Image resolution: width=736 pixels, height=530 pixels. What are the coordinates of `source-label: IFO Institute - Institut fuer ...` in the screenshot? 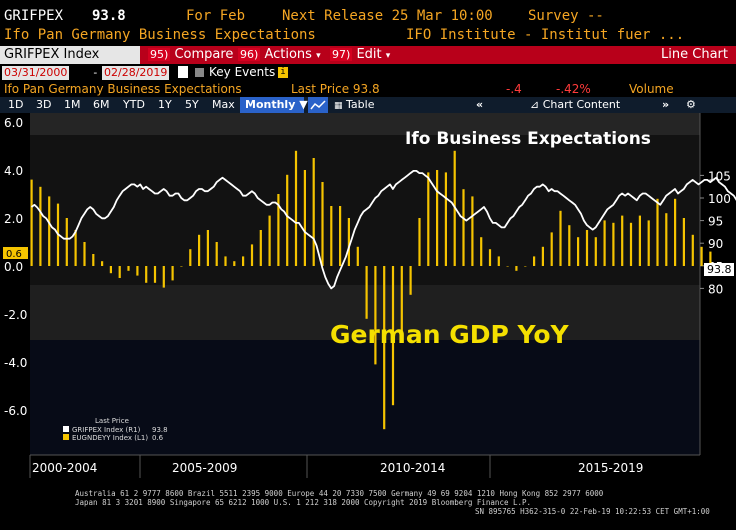 It's located at (545, 35).